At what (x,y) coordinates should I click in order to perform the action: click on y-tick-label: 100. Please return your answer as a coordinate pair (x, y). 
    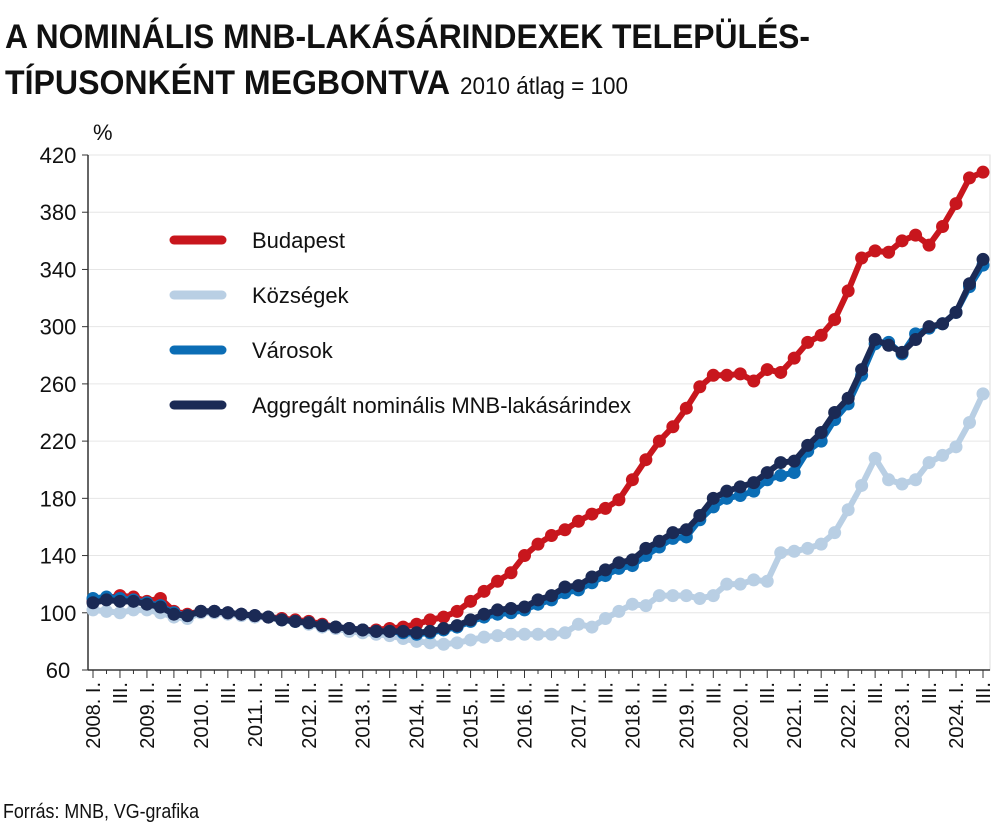
    Looking at the image, I should click on (58, 613).